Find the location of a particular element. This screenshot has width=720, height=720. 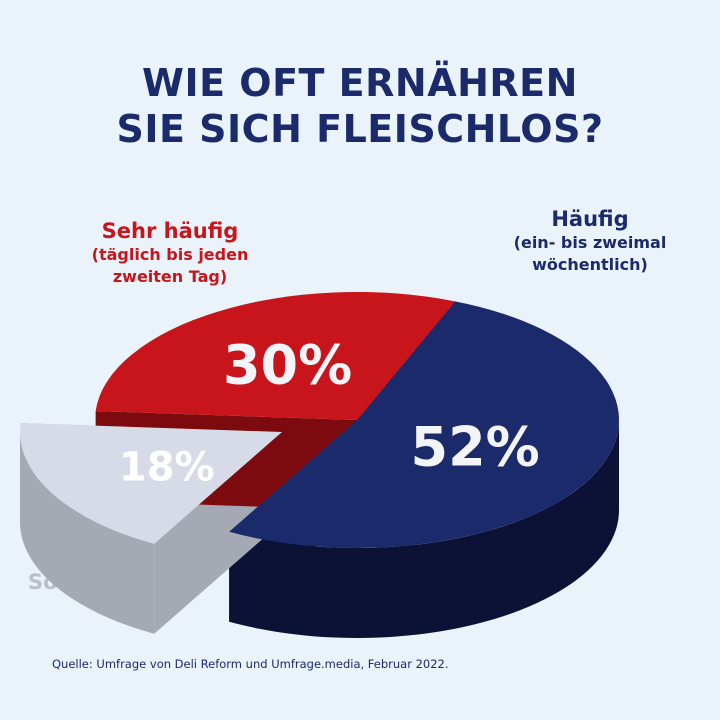

legend-label-haeufig: Häufig (ein- bis zweimal wöchentlich) is located at coordinates (590, 241).